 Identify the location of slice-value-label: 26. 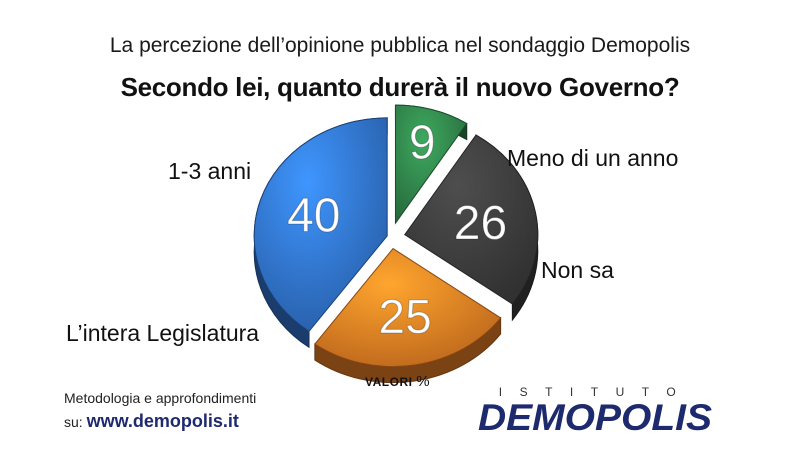
(480, 223).